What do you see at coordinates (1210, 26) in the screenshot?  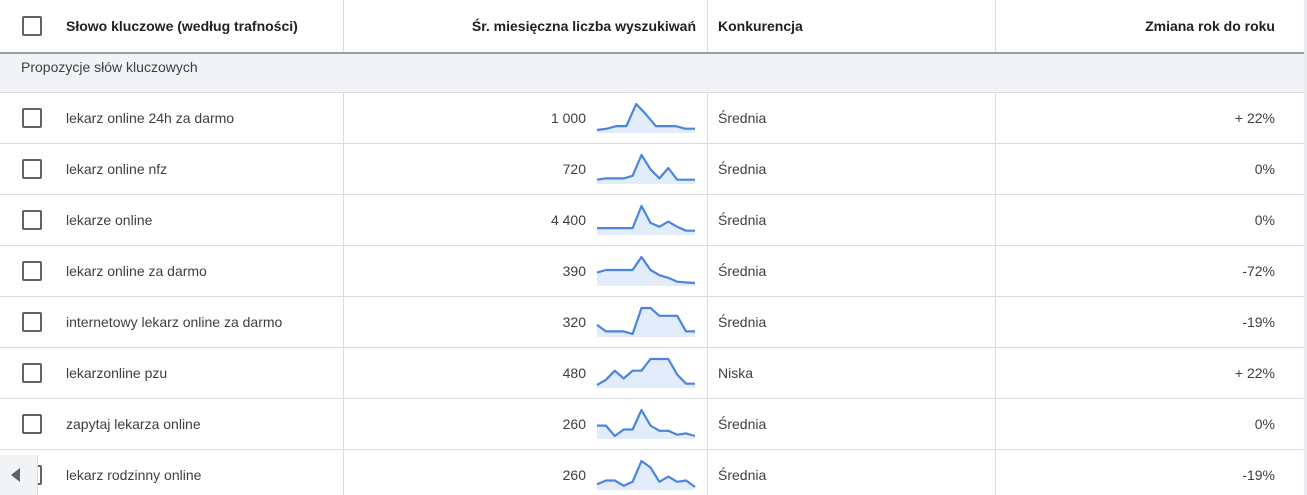 I see `header-yoy-change: Zmiana rok do roku` at bounding box center [1210, 26].